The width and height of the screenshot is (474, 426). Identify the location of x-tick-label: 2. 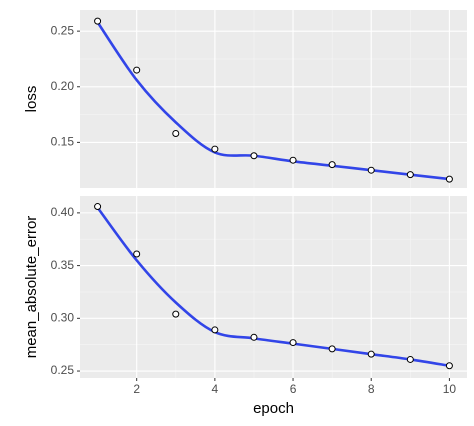
(136, 389).